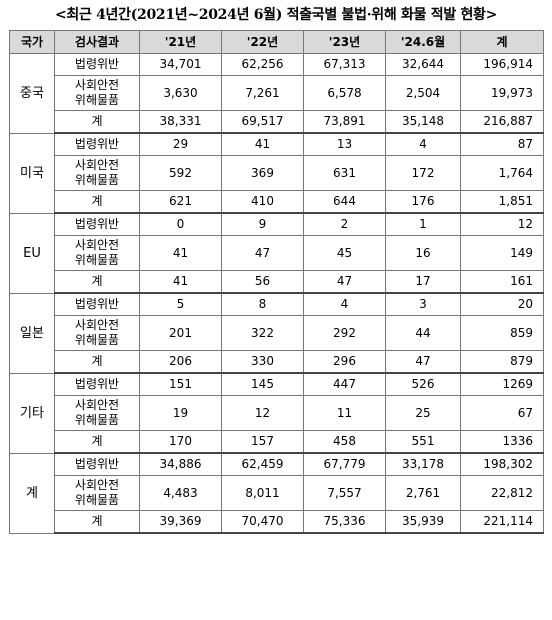 This screenshot has height=620, width=552. Describe the element at coordinates (423, 93) in the screenshot. I see `value-cell: 2,504` at that location.